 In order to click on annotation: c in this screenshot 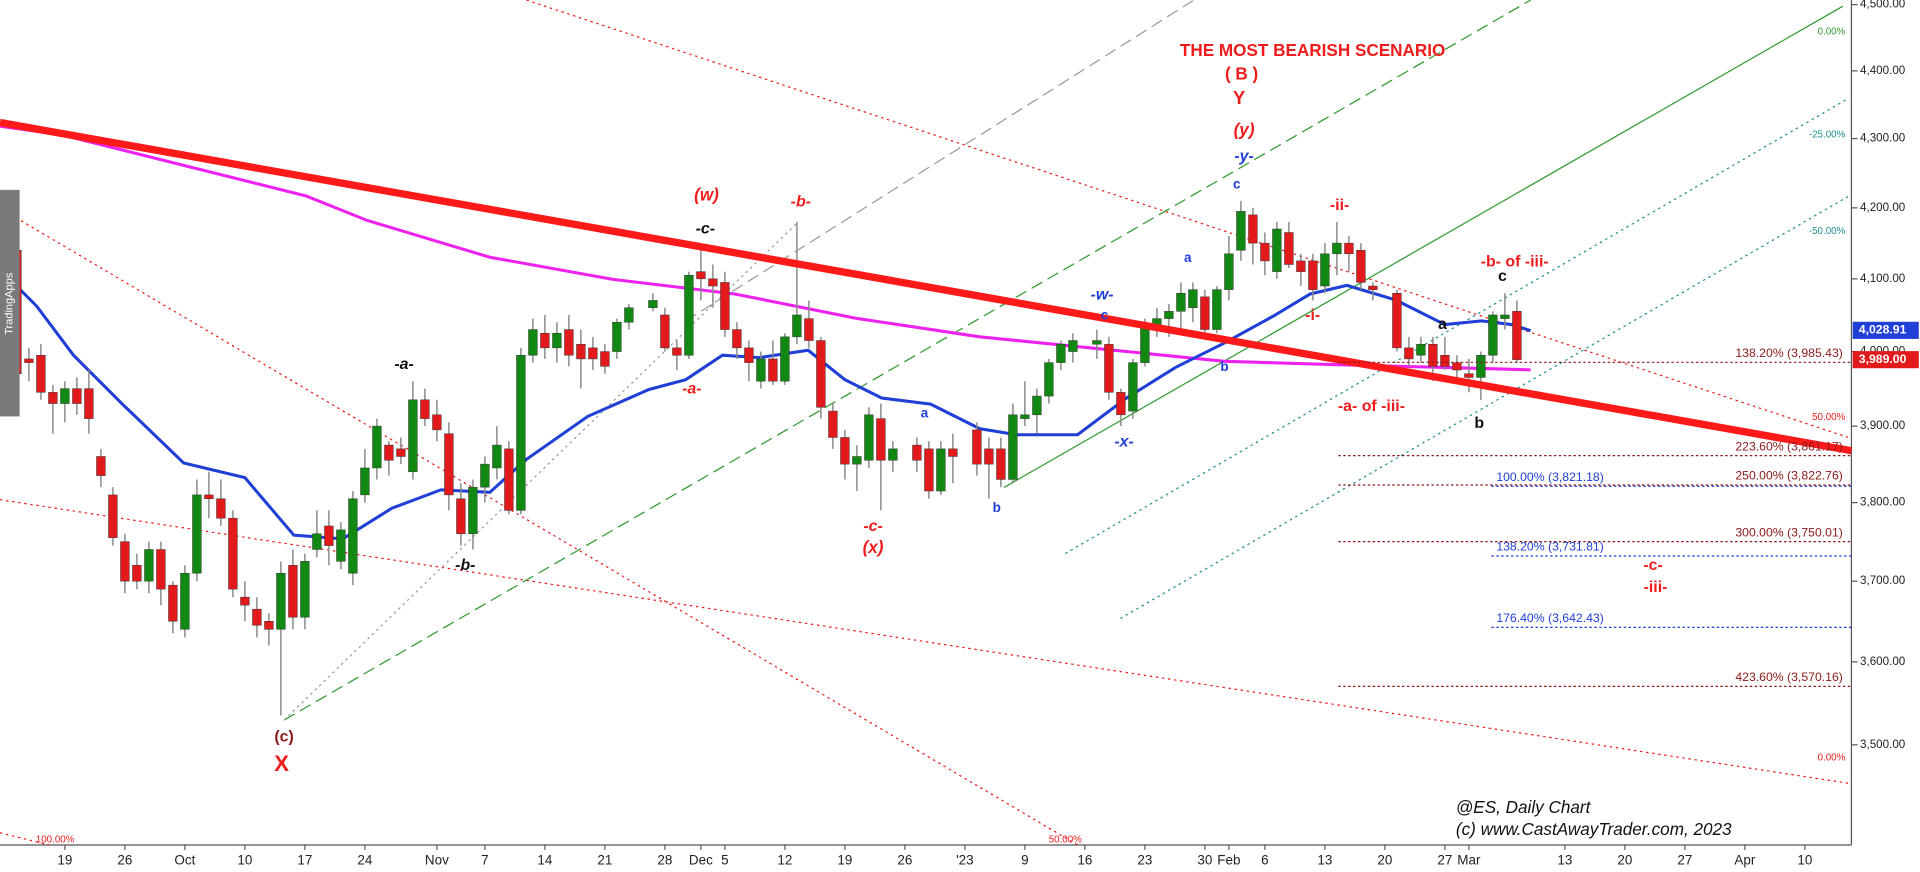, I will do `click(1237, 184)`.